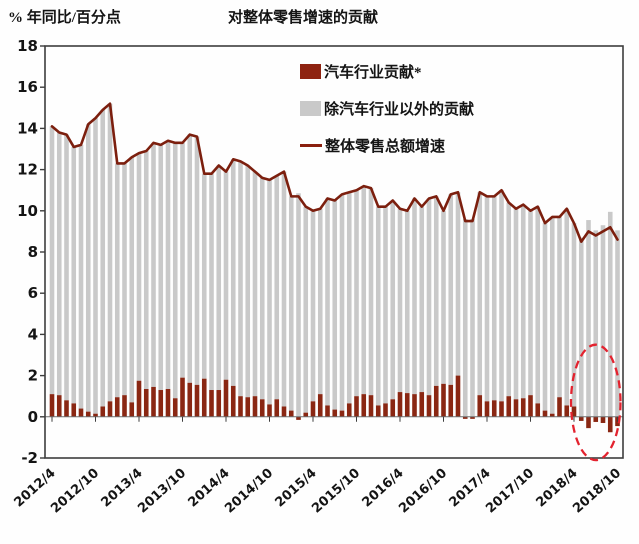 This screenshot has height=544, width=639. Describe the element at coordinates (597, 491) in the screenshot. I see `x-tick-label: 2018/10` at that location.